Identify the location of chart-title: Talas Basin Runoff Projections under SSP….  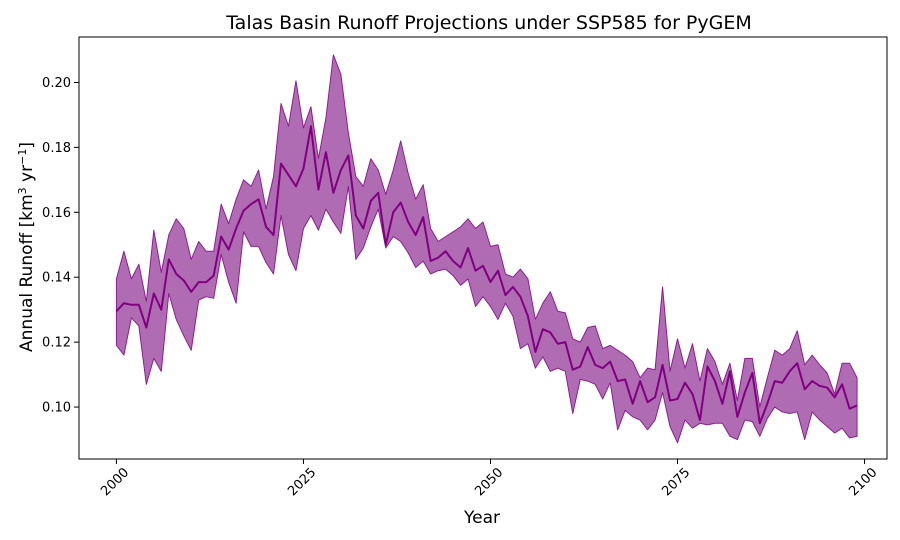
(488, 23).